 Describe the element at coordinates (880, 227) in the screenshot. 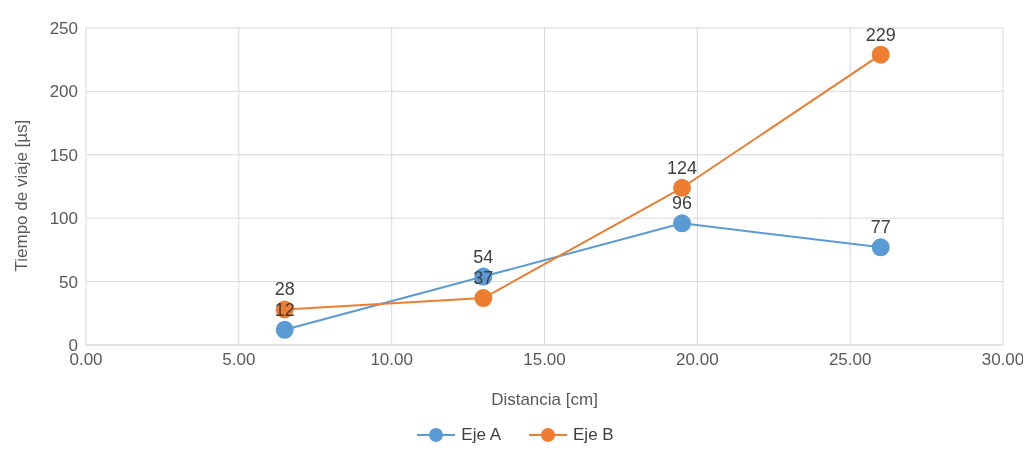

I see `data-label: 77` at that location.